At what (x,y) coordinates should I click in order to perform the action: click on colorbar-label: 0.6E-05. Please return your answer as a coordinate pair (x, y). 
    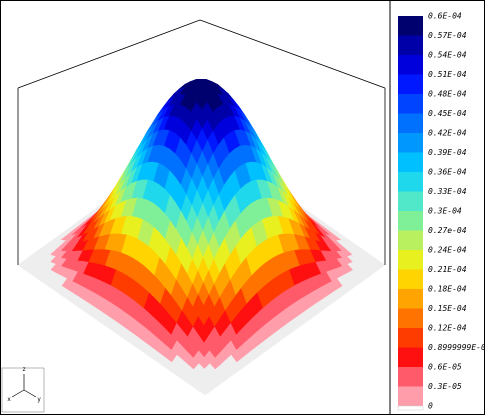
    Looking at the image, I should click on (445, 367).